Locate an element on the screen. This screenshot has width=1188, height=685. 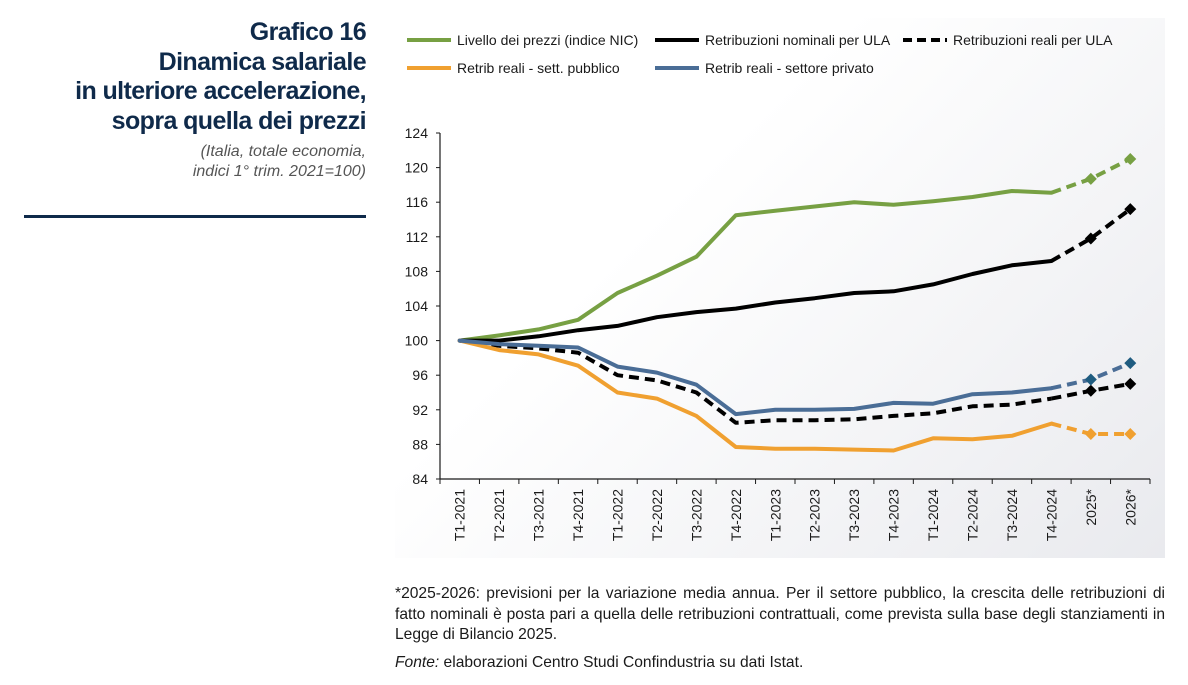
x-tick-label: T1-2022 is located at coordinates (618, 515).